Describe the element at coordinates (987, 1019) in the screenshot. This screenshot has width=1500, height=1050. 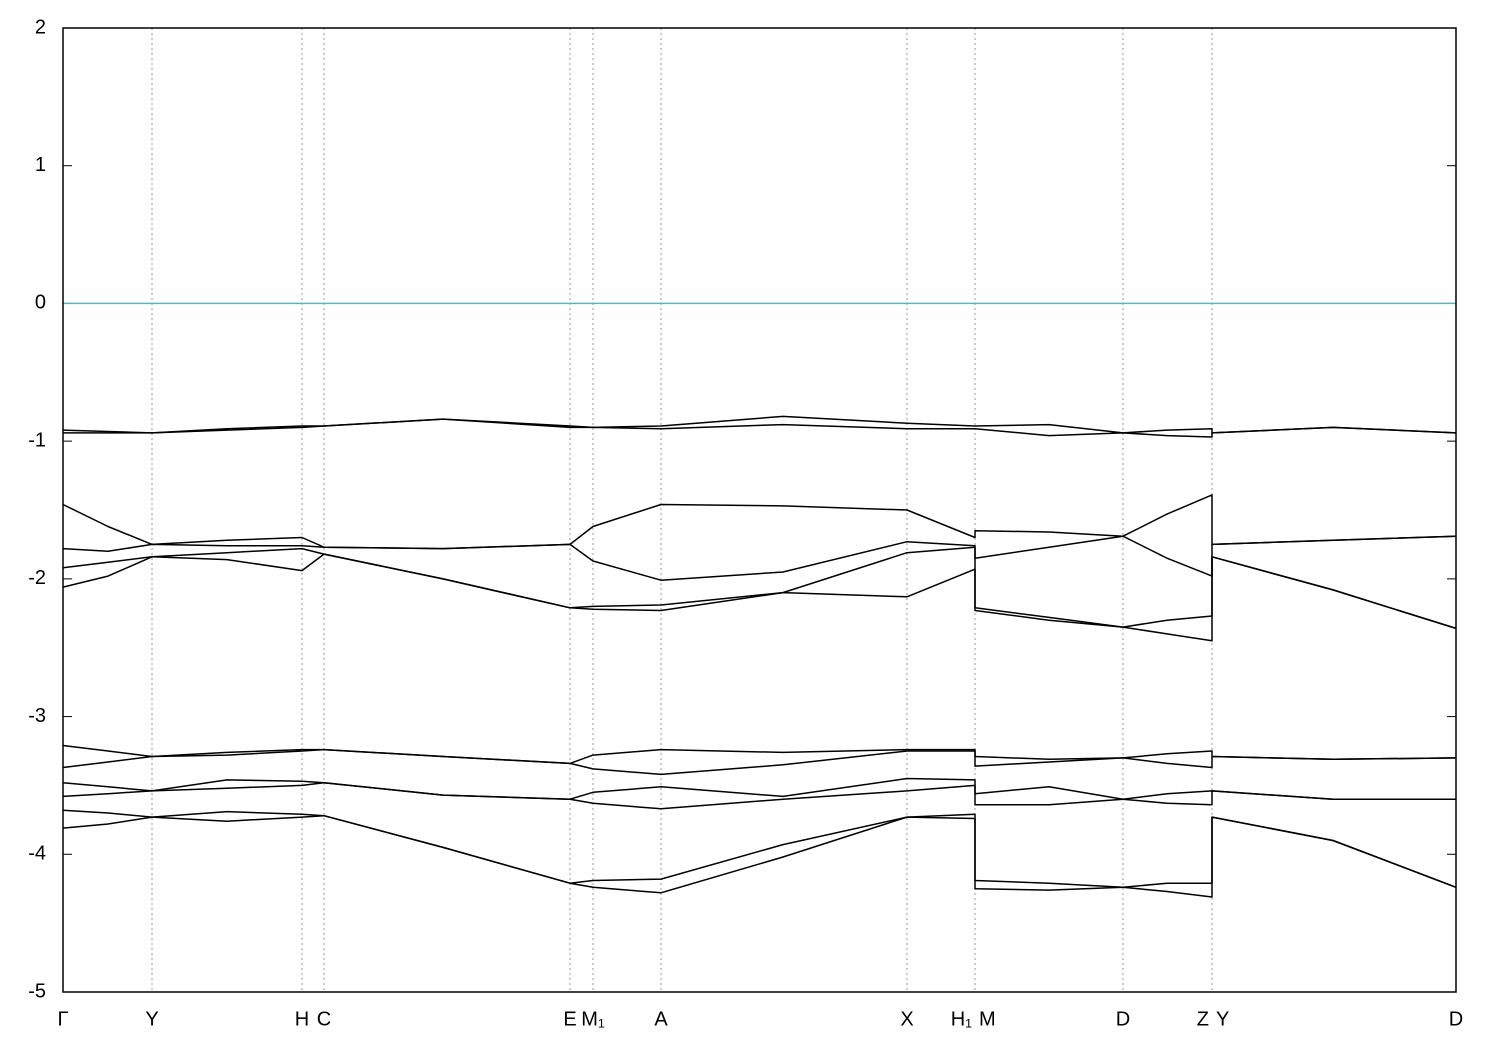
I see `x-tick-label: M` at that location.